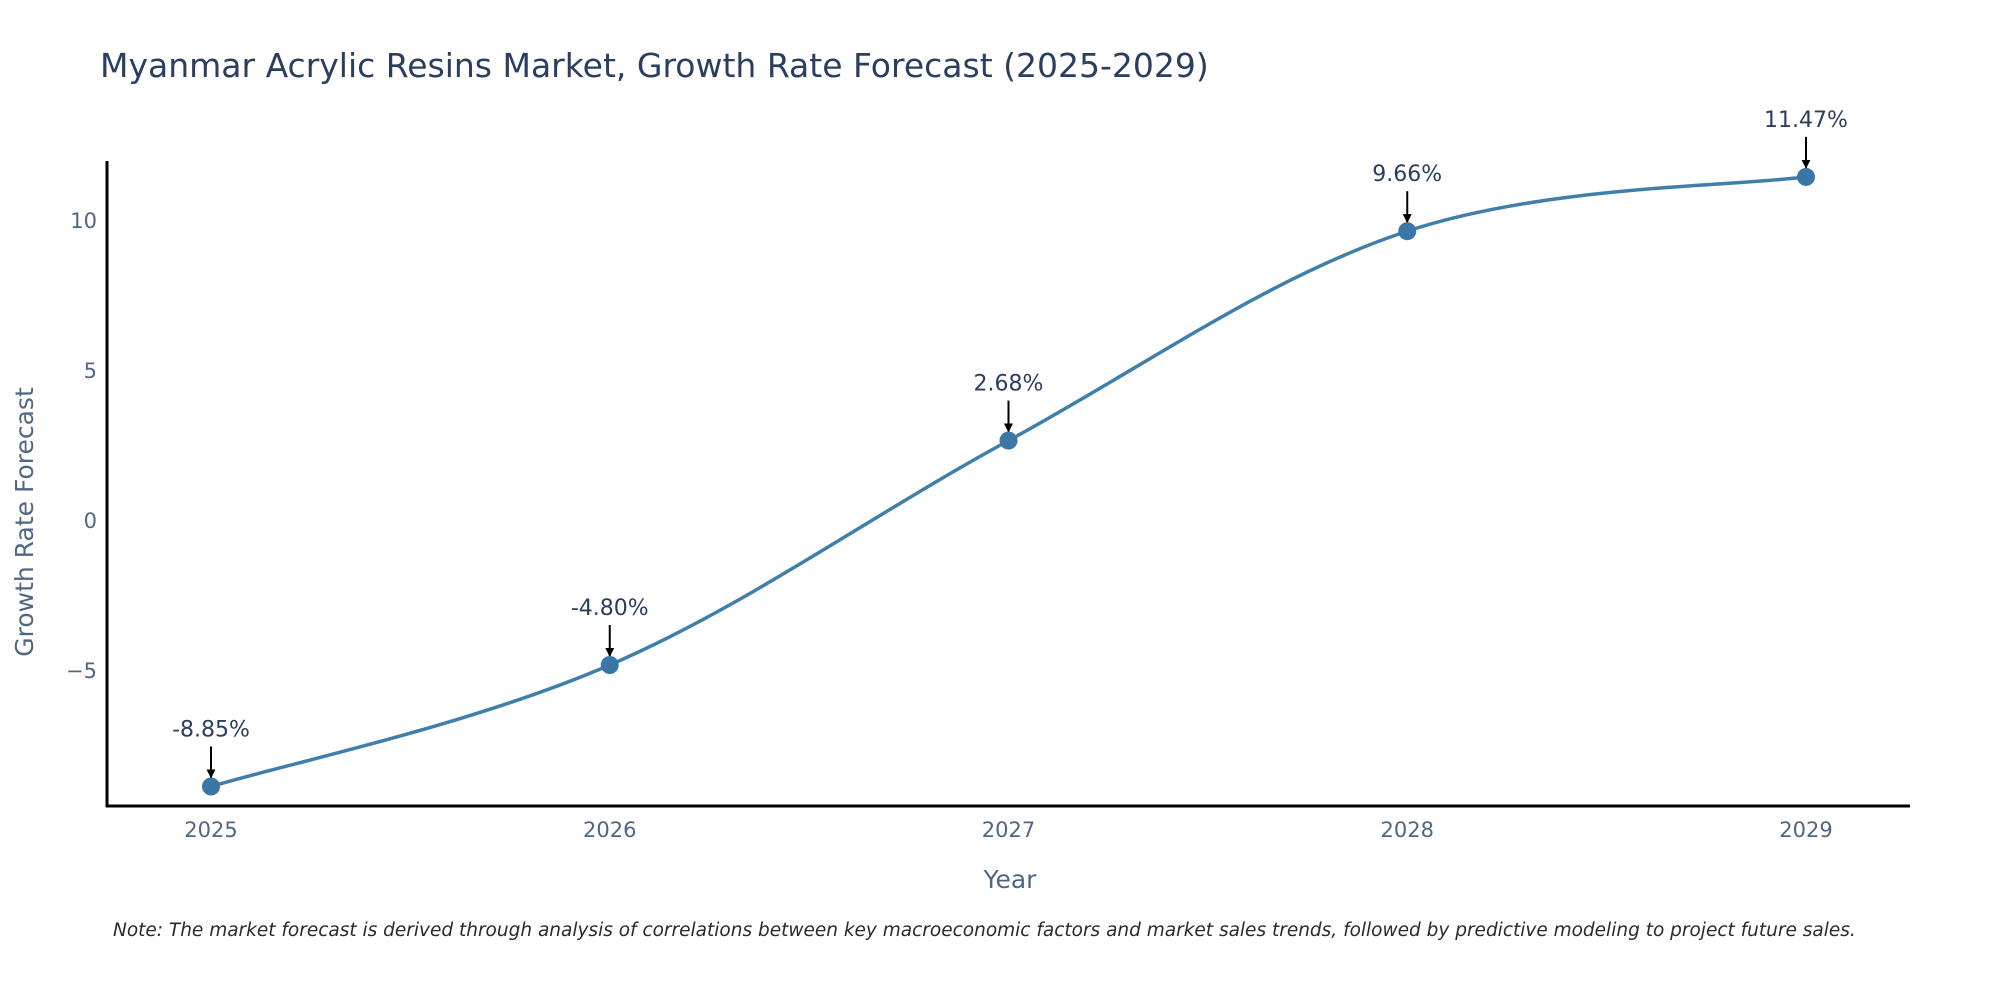  I want to click on x-tick-label: 2026, so click(609, 830).